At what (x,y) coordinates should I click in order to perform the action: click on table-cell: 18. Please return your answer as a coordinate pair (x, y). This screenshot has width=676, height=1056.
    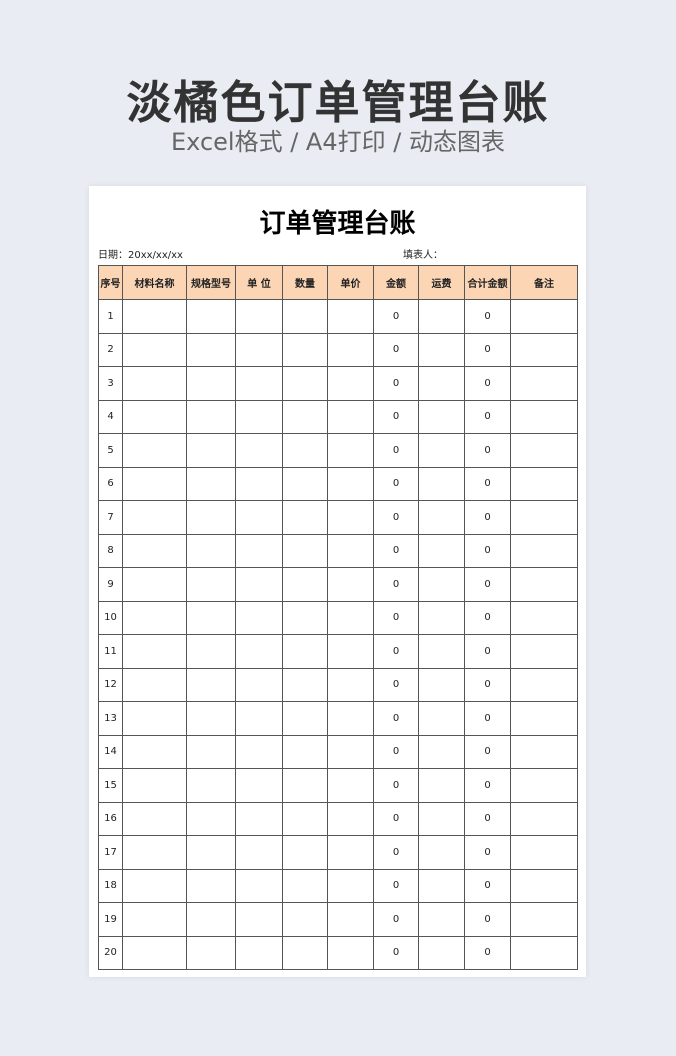
    Looking at the image, I should click on (110, 885).